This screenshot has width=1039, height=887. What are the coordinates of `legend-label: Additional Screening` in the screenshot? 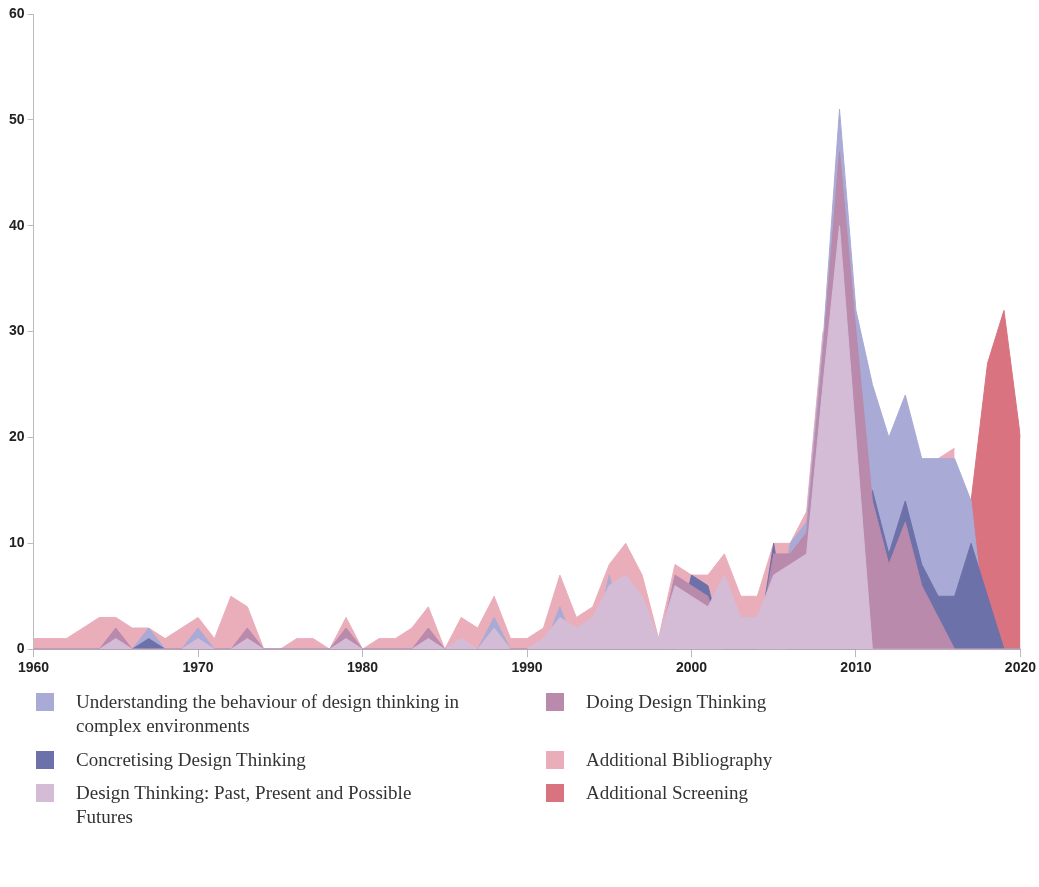 It's located at (667, 793).